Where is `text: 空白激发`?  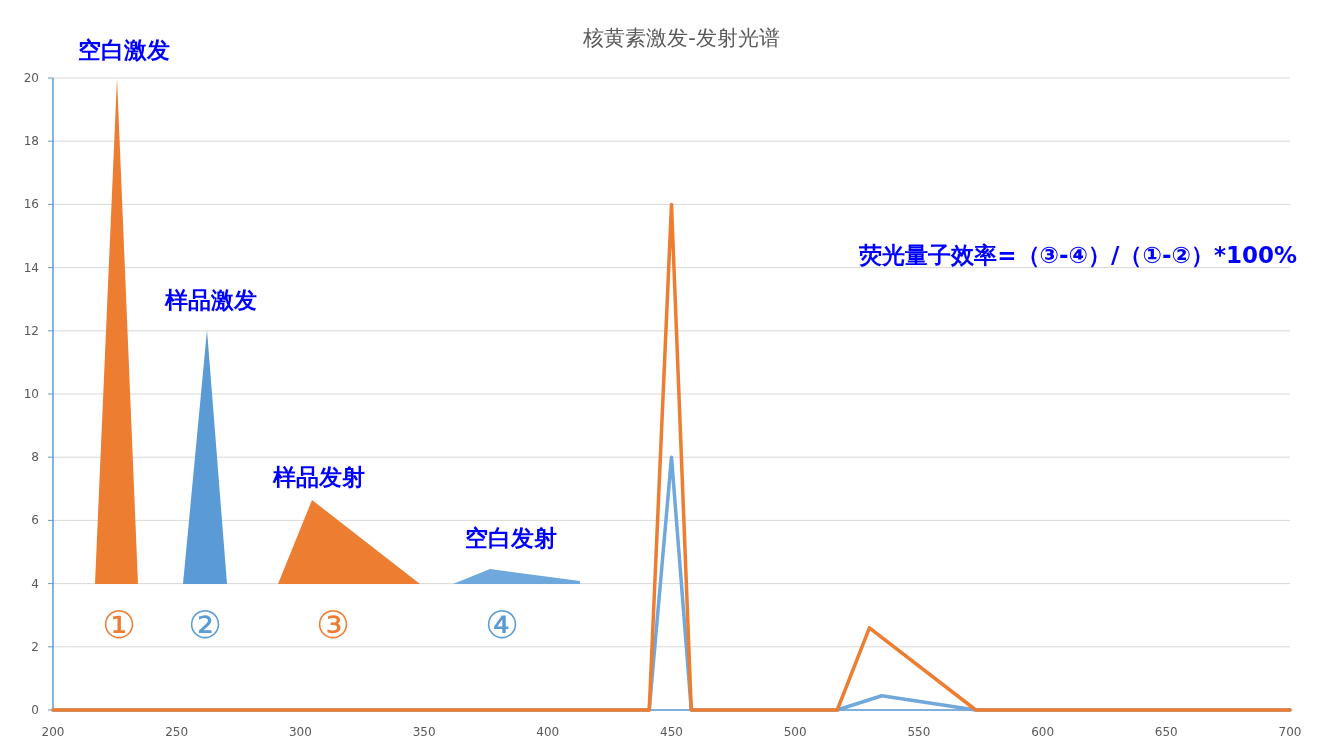 text: 空白激发 is located at coordinates (124, 50).